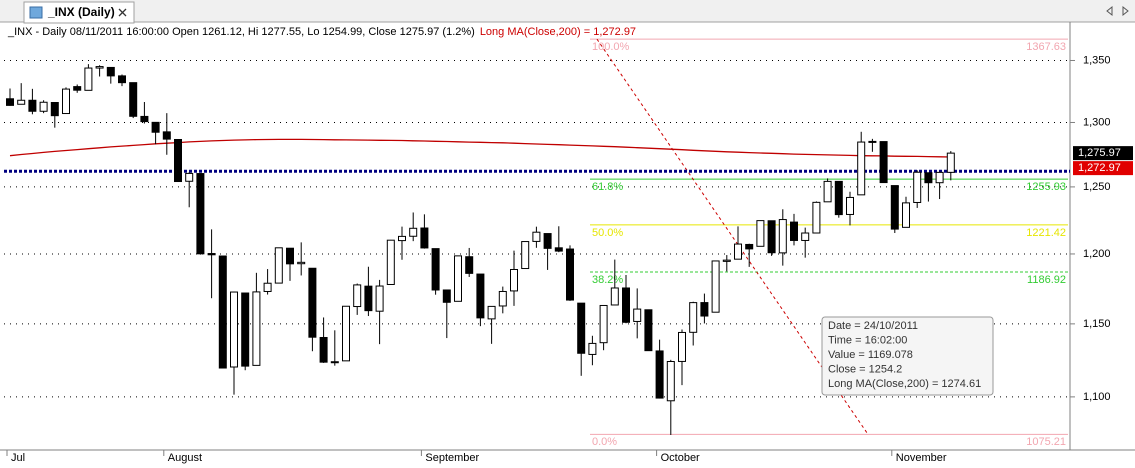 This screenshot has width=1135, height=468. Describe the element at coordinates (870, 355) in the screenshot. I see `tooltip-line: Value = 1169.078` at that location.